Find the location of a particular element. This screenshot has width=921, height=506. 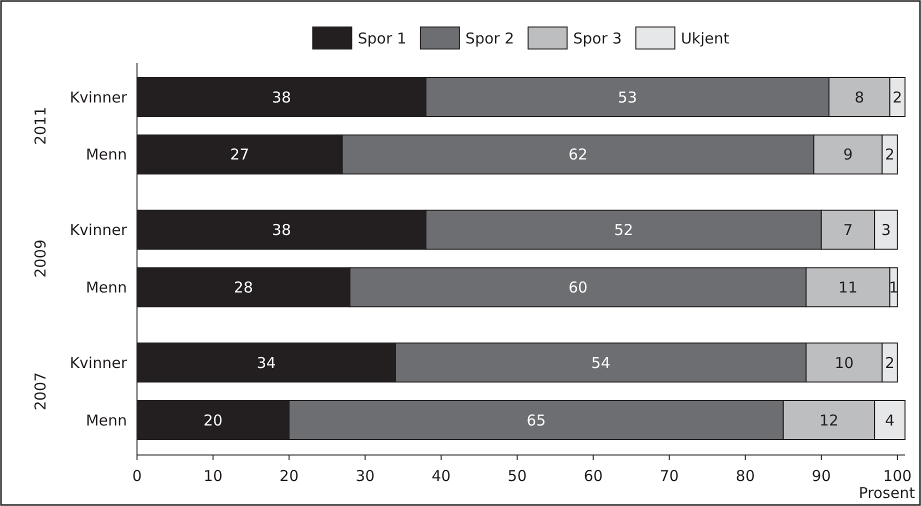

data-label: 53 is located at coordinates (627, 97).